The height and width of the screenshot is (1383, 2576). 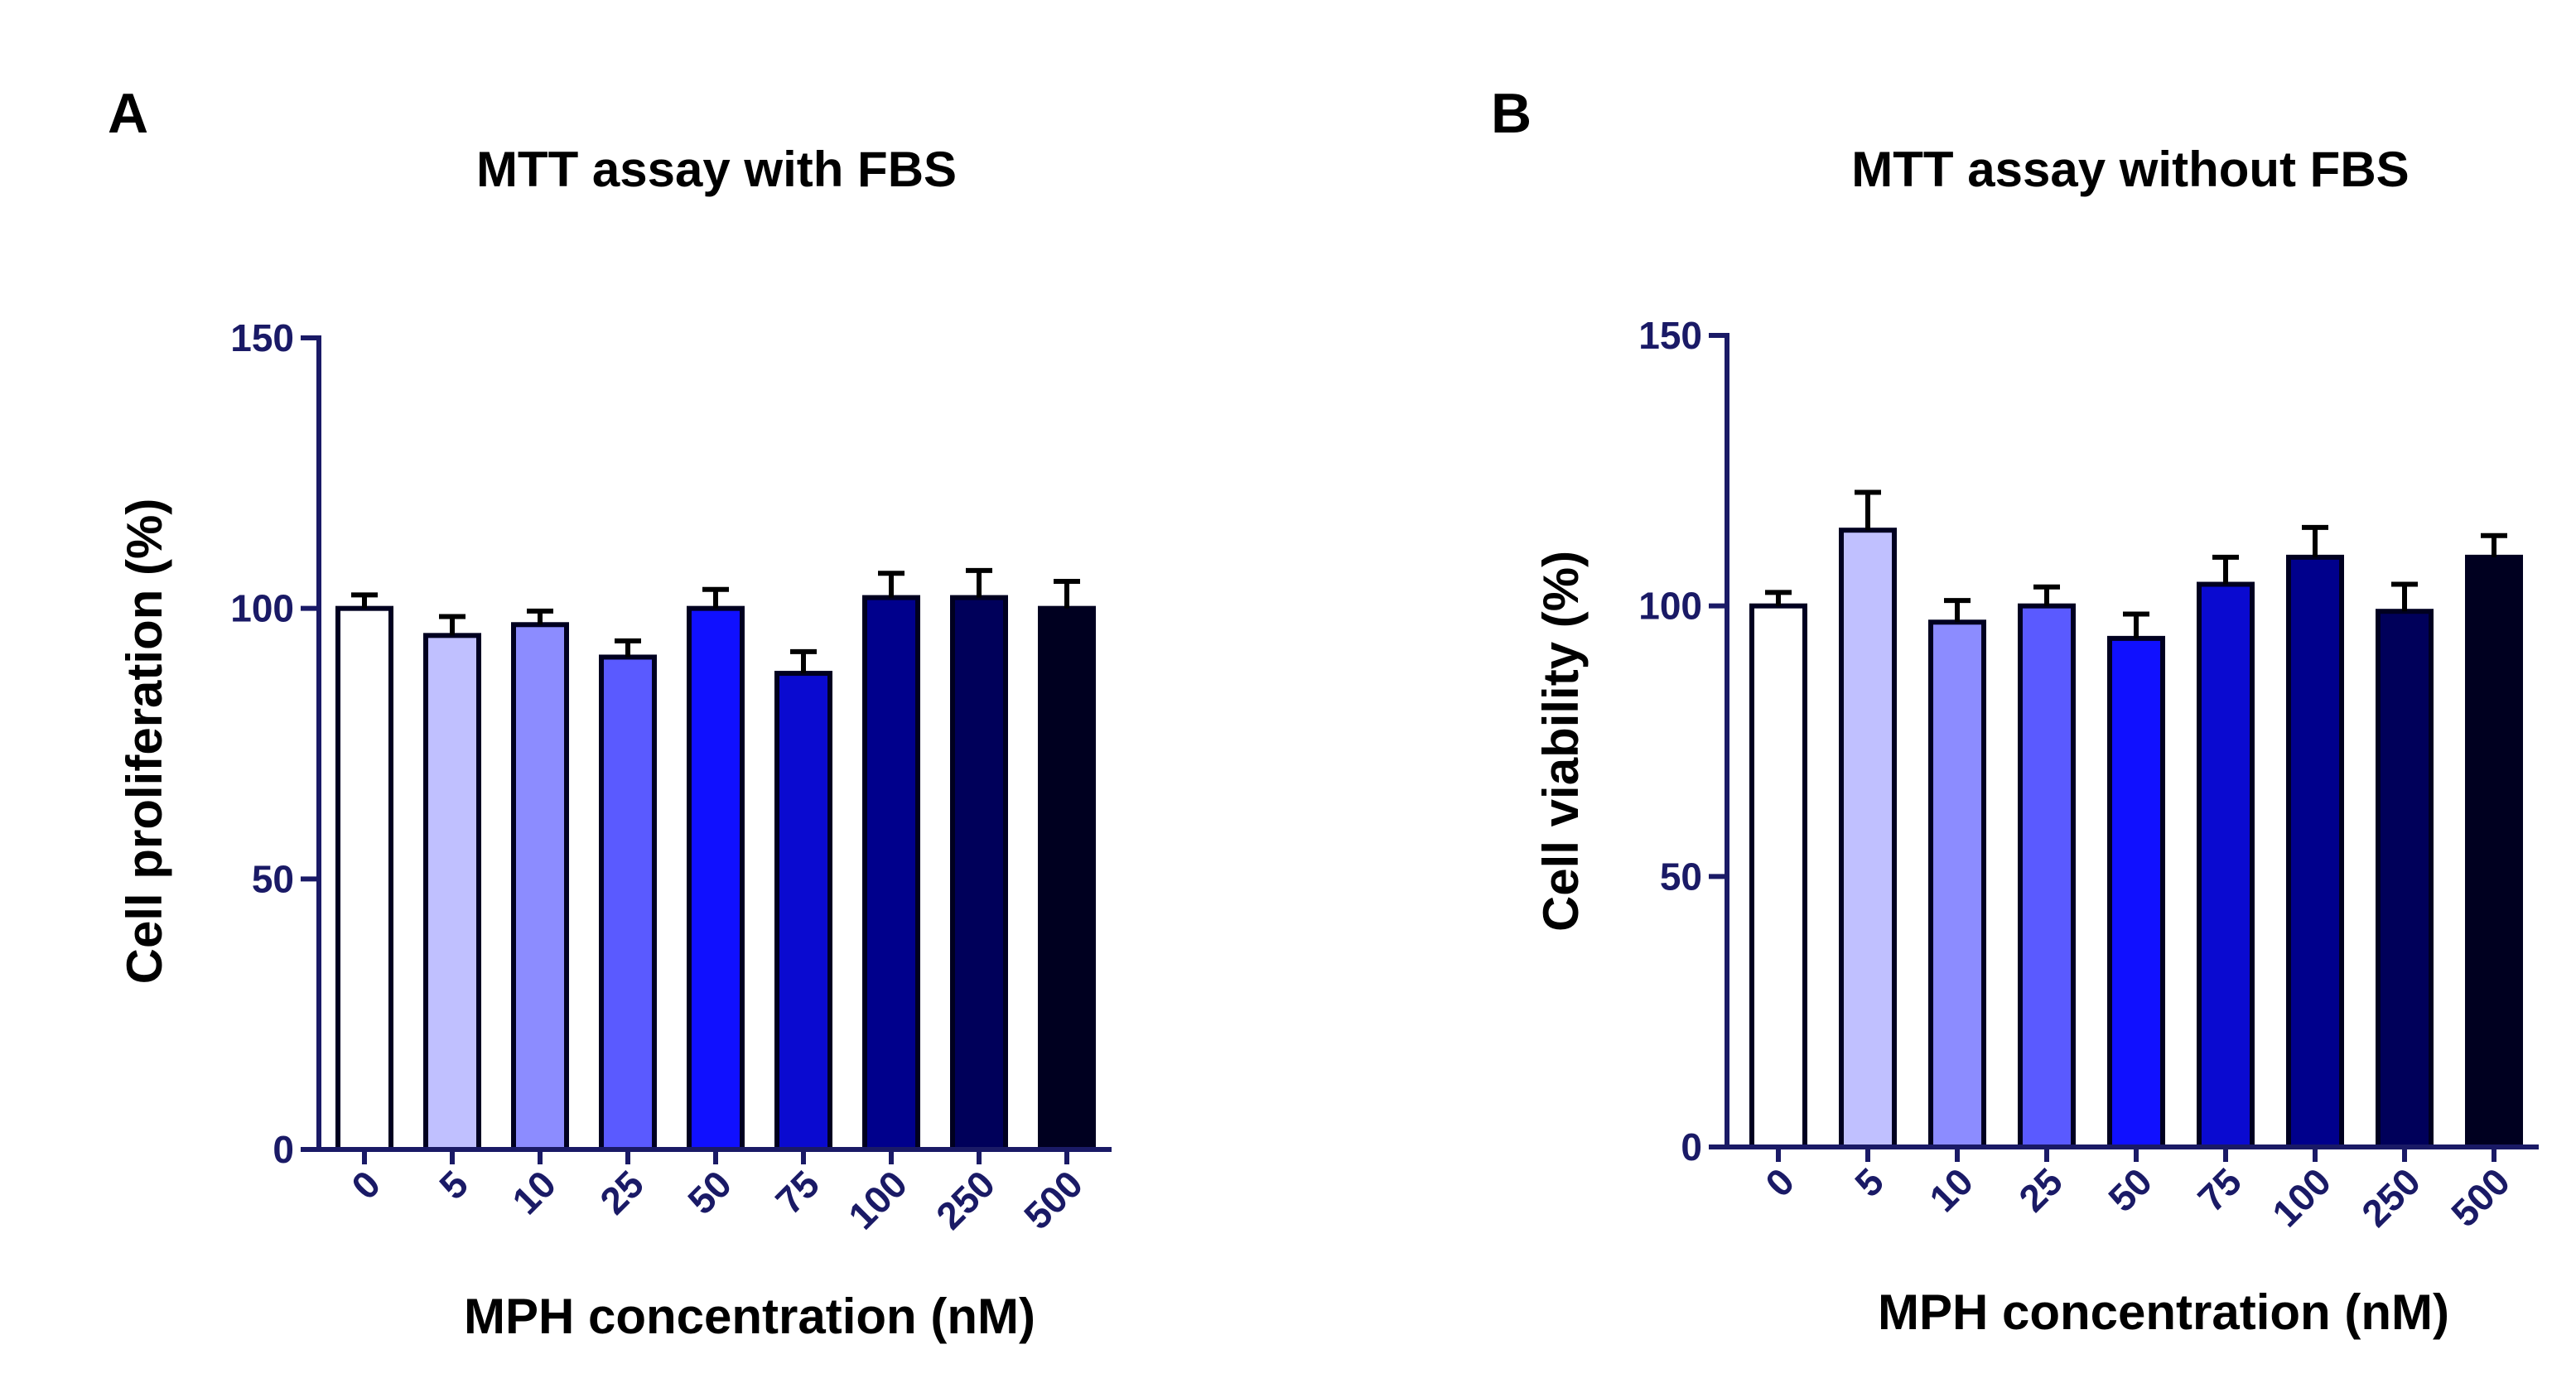 I want to click on chart-b-x-tick-label: 0, so click(x=1779, y=1182).